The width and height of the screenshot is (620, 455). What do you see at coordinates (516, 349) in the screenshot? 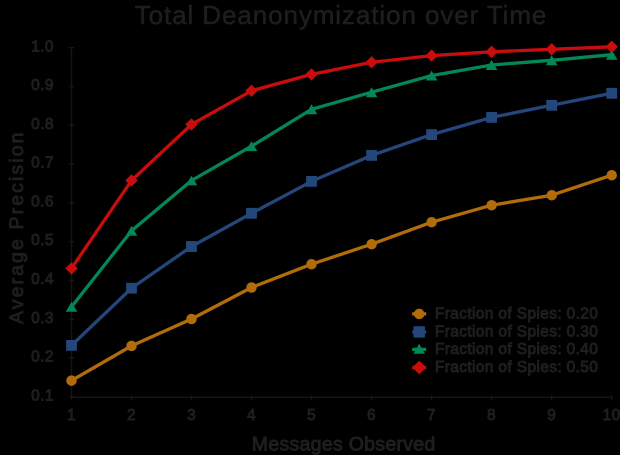
I see `svg-text: Fraction of Spies: 0.40` at bounding box center [516, 349].